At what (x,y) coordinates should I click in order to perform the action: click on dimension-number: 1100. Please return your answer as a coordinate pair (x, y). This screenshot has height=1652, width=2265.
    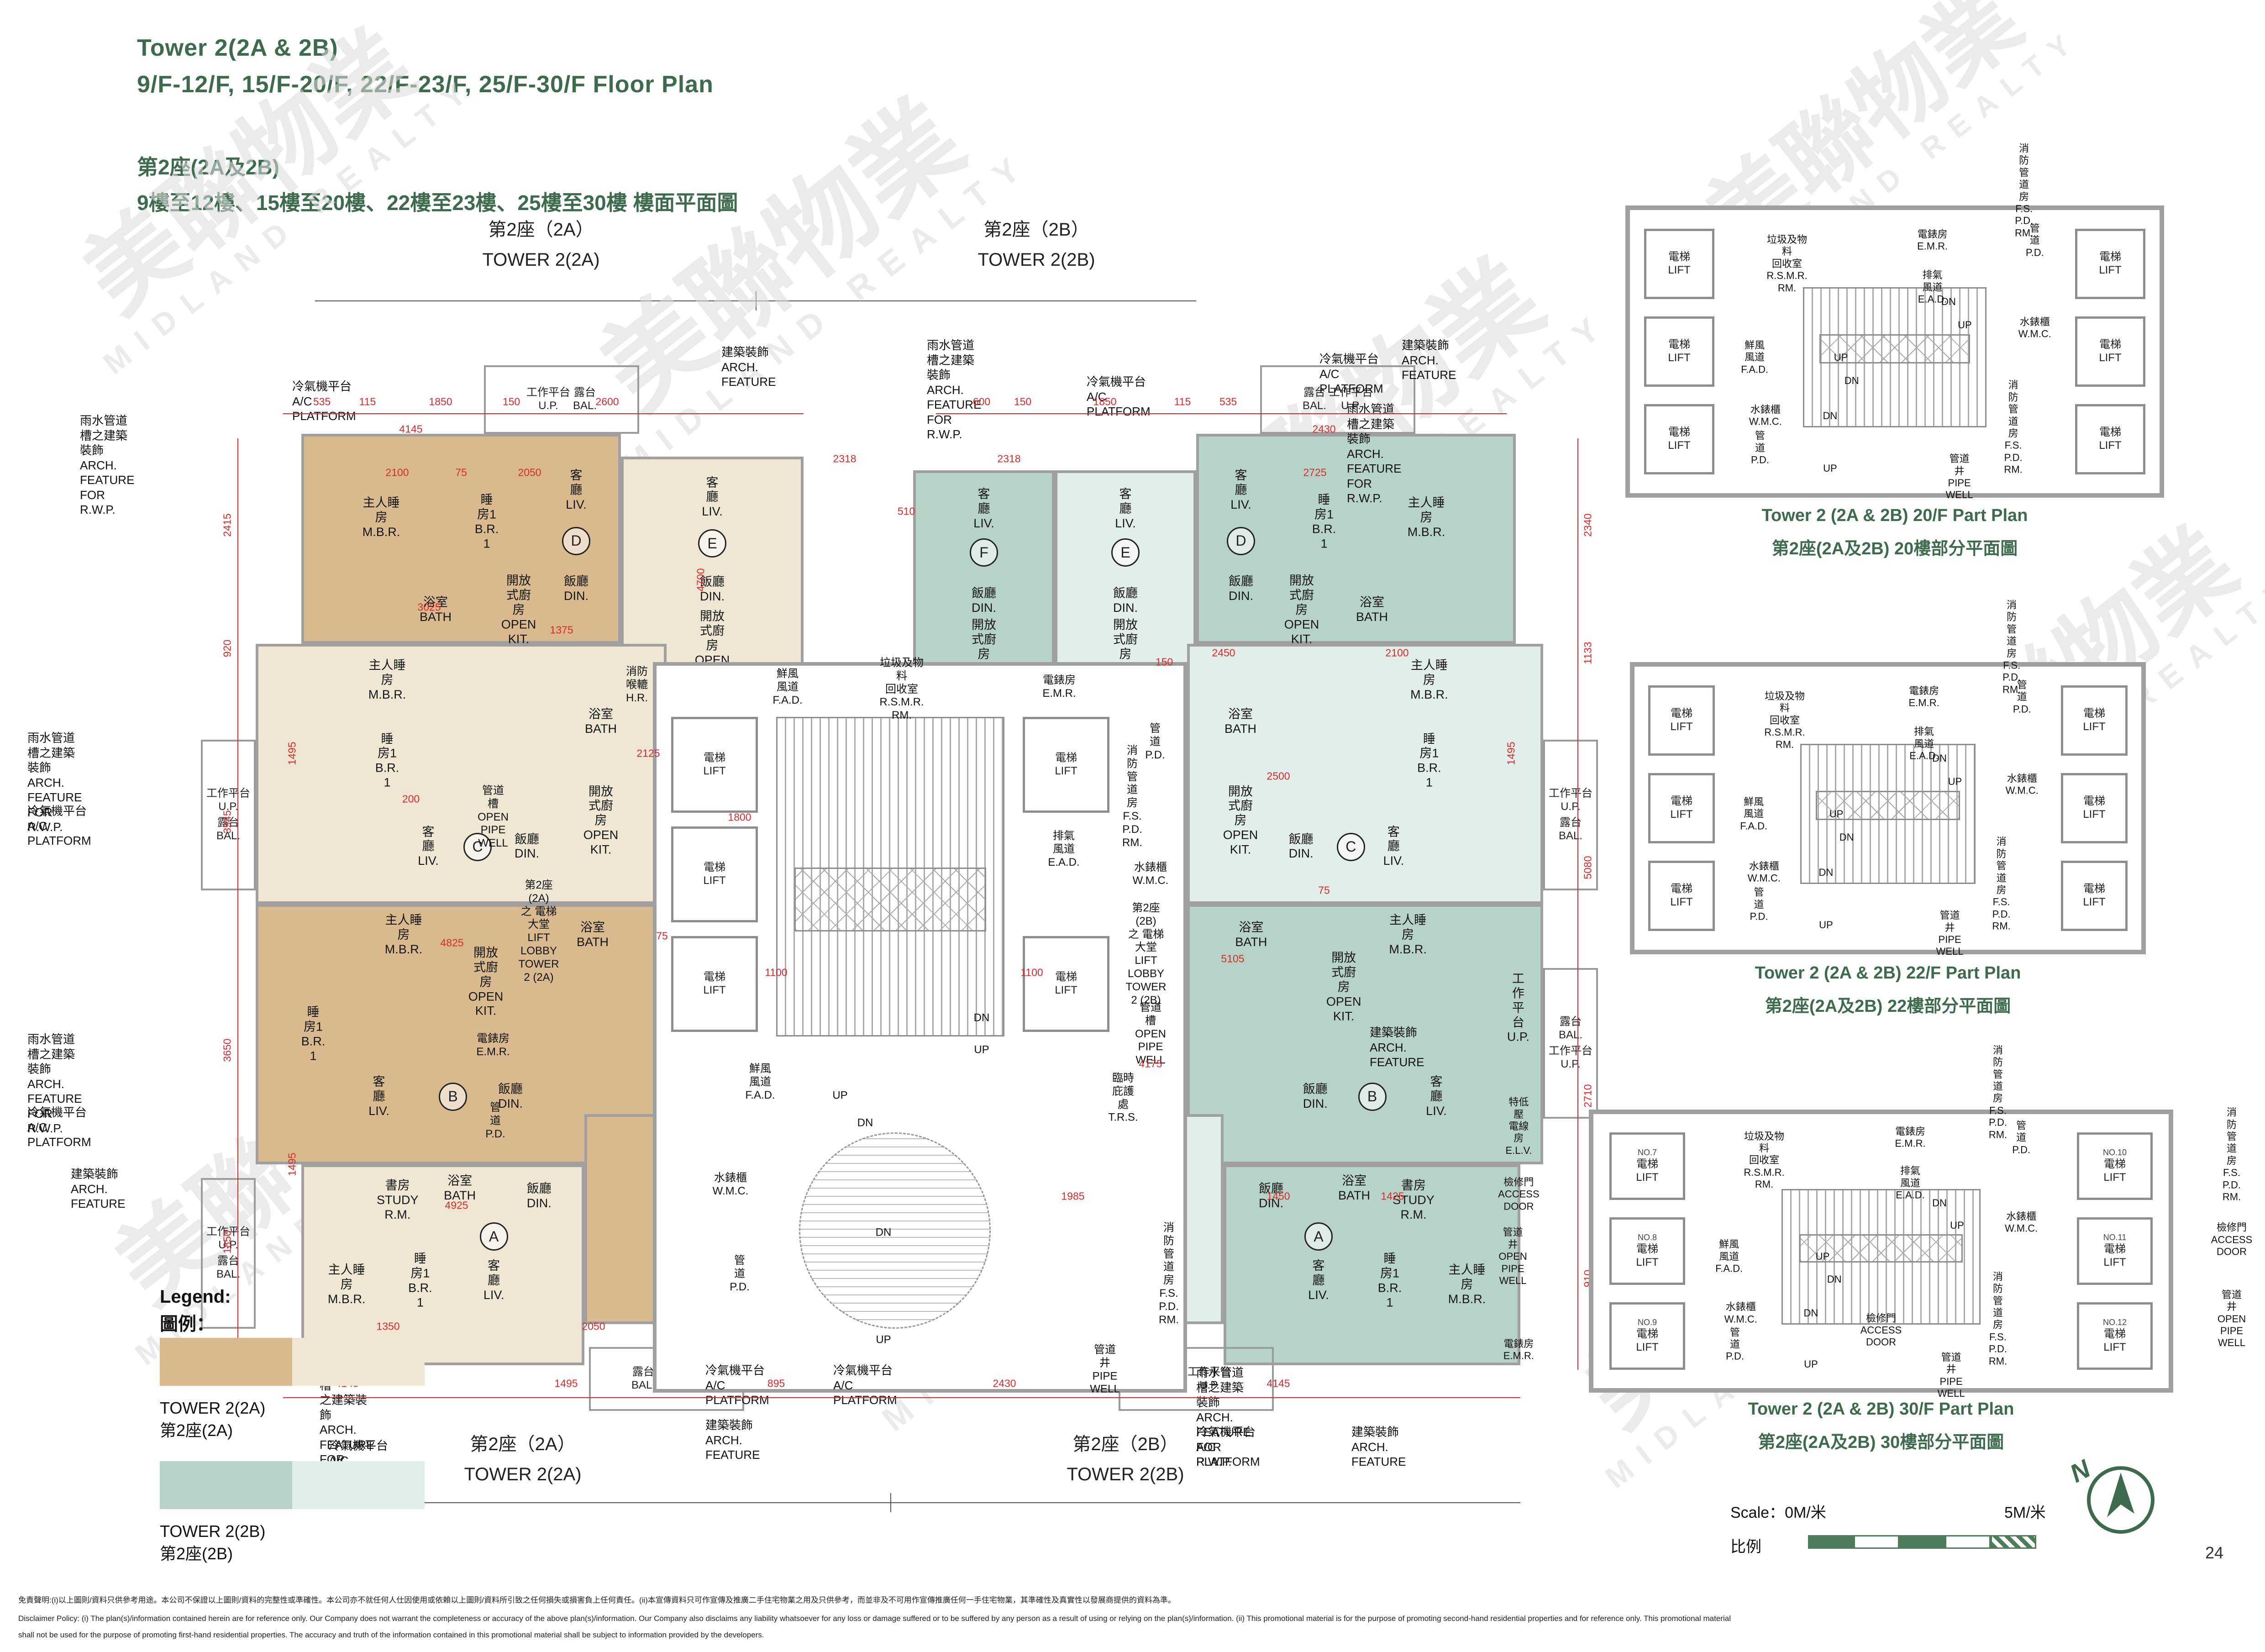
    Looking at the image, I should click on (1031, 972).